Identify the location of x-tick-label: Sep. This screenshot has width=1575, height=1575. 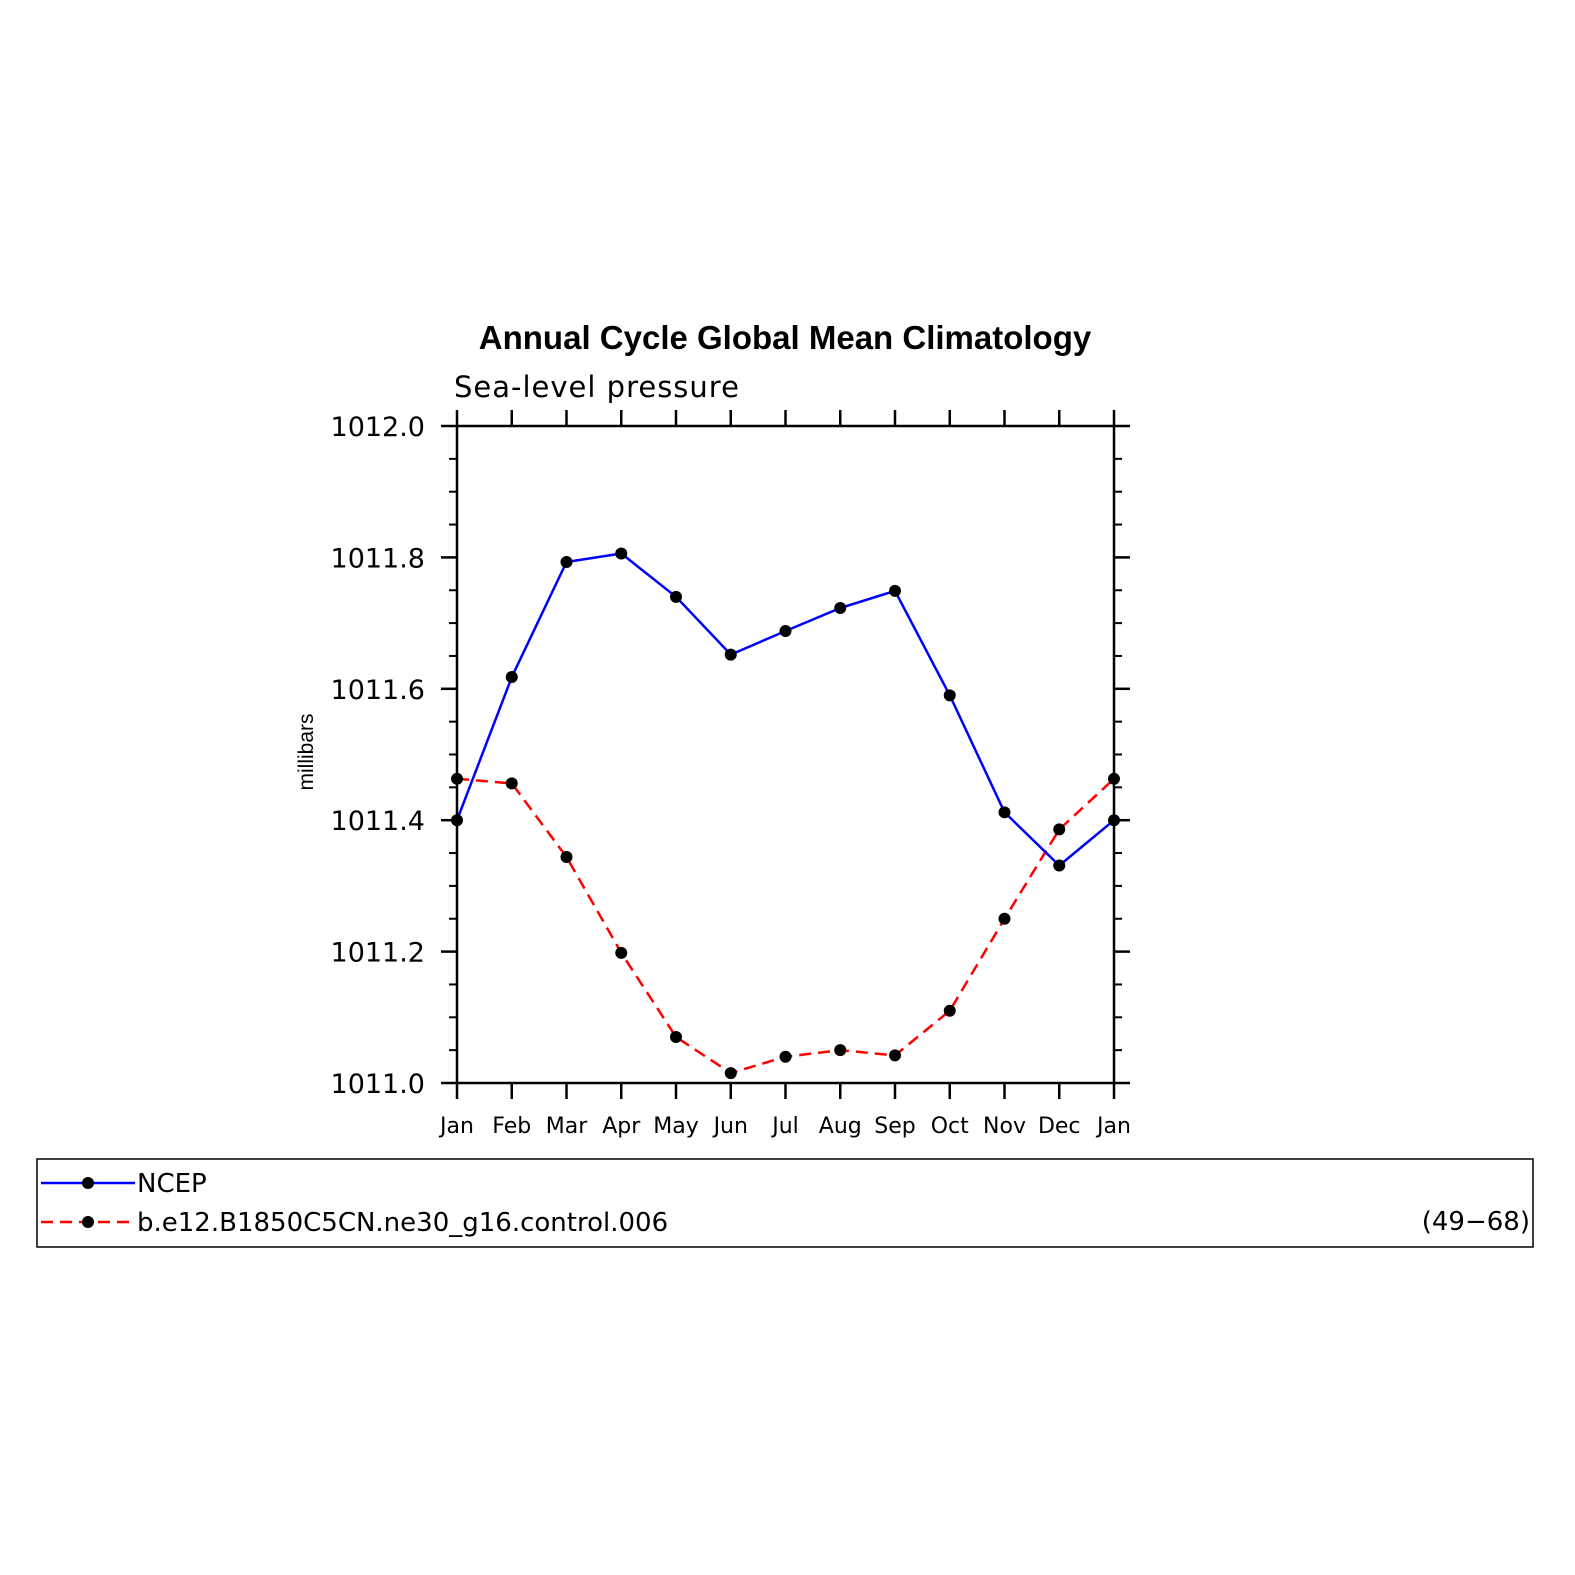
(894, 1126).